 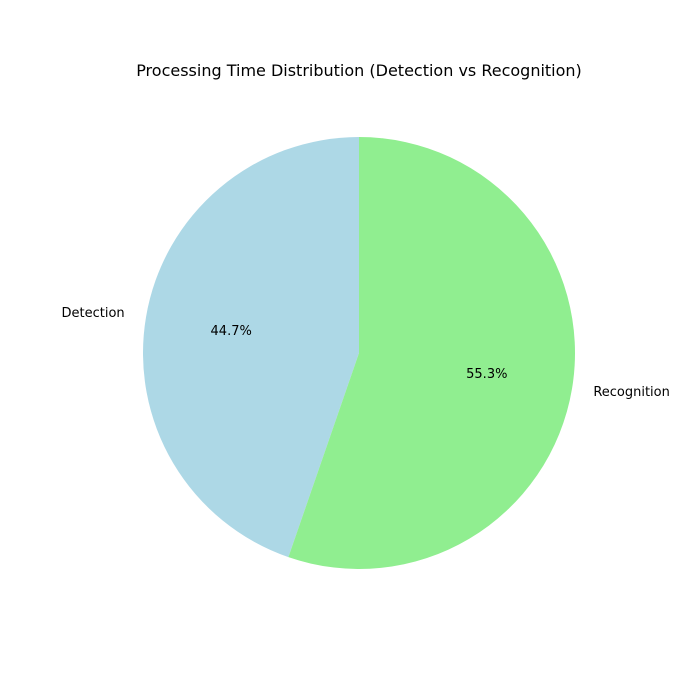 What do you see at coordinates (486, 374) in the screenshot?
I see `slice-percent-recognition: 55.3%` at bounding box center [486, 374].